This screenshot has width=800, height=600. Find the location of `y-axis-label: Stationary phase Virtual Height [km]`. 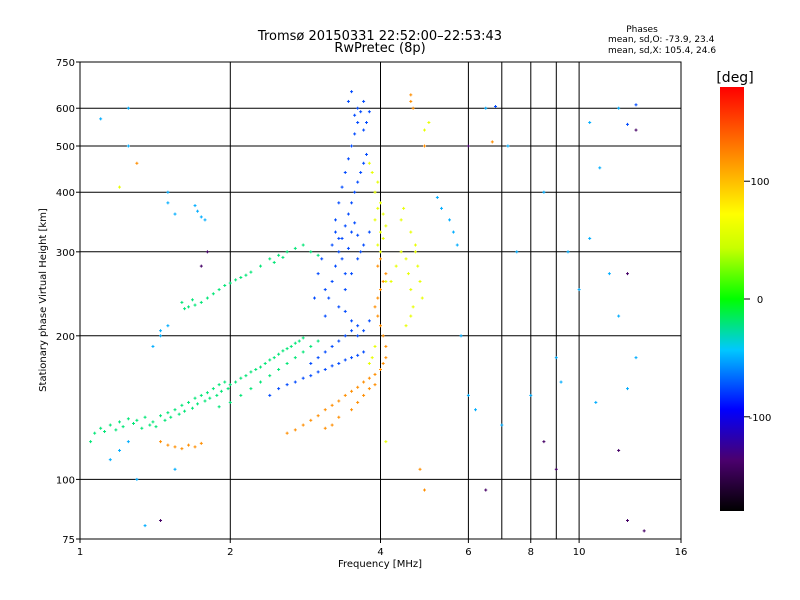

y-axis-label: Stationary phase Virtual Height [km] is located at coordinates (43, 300).